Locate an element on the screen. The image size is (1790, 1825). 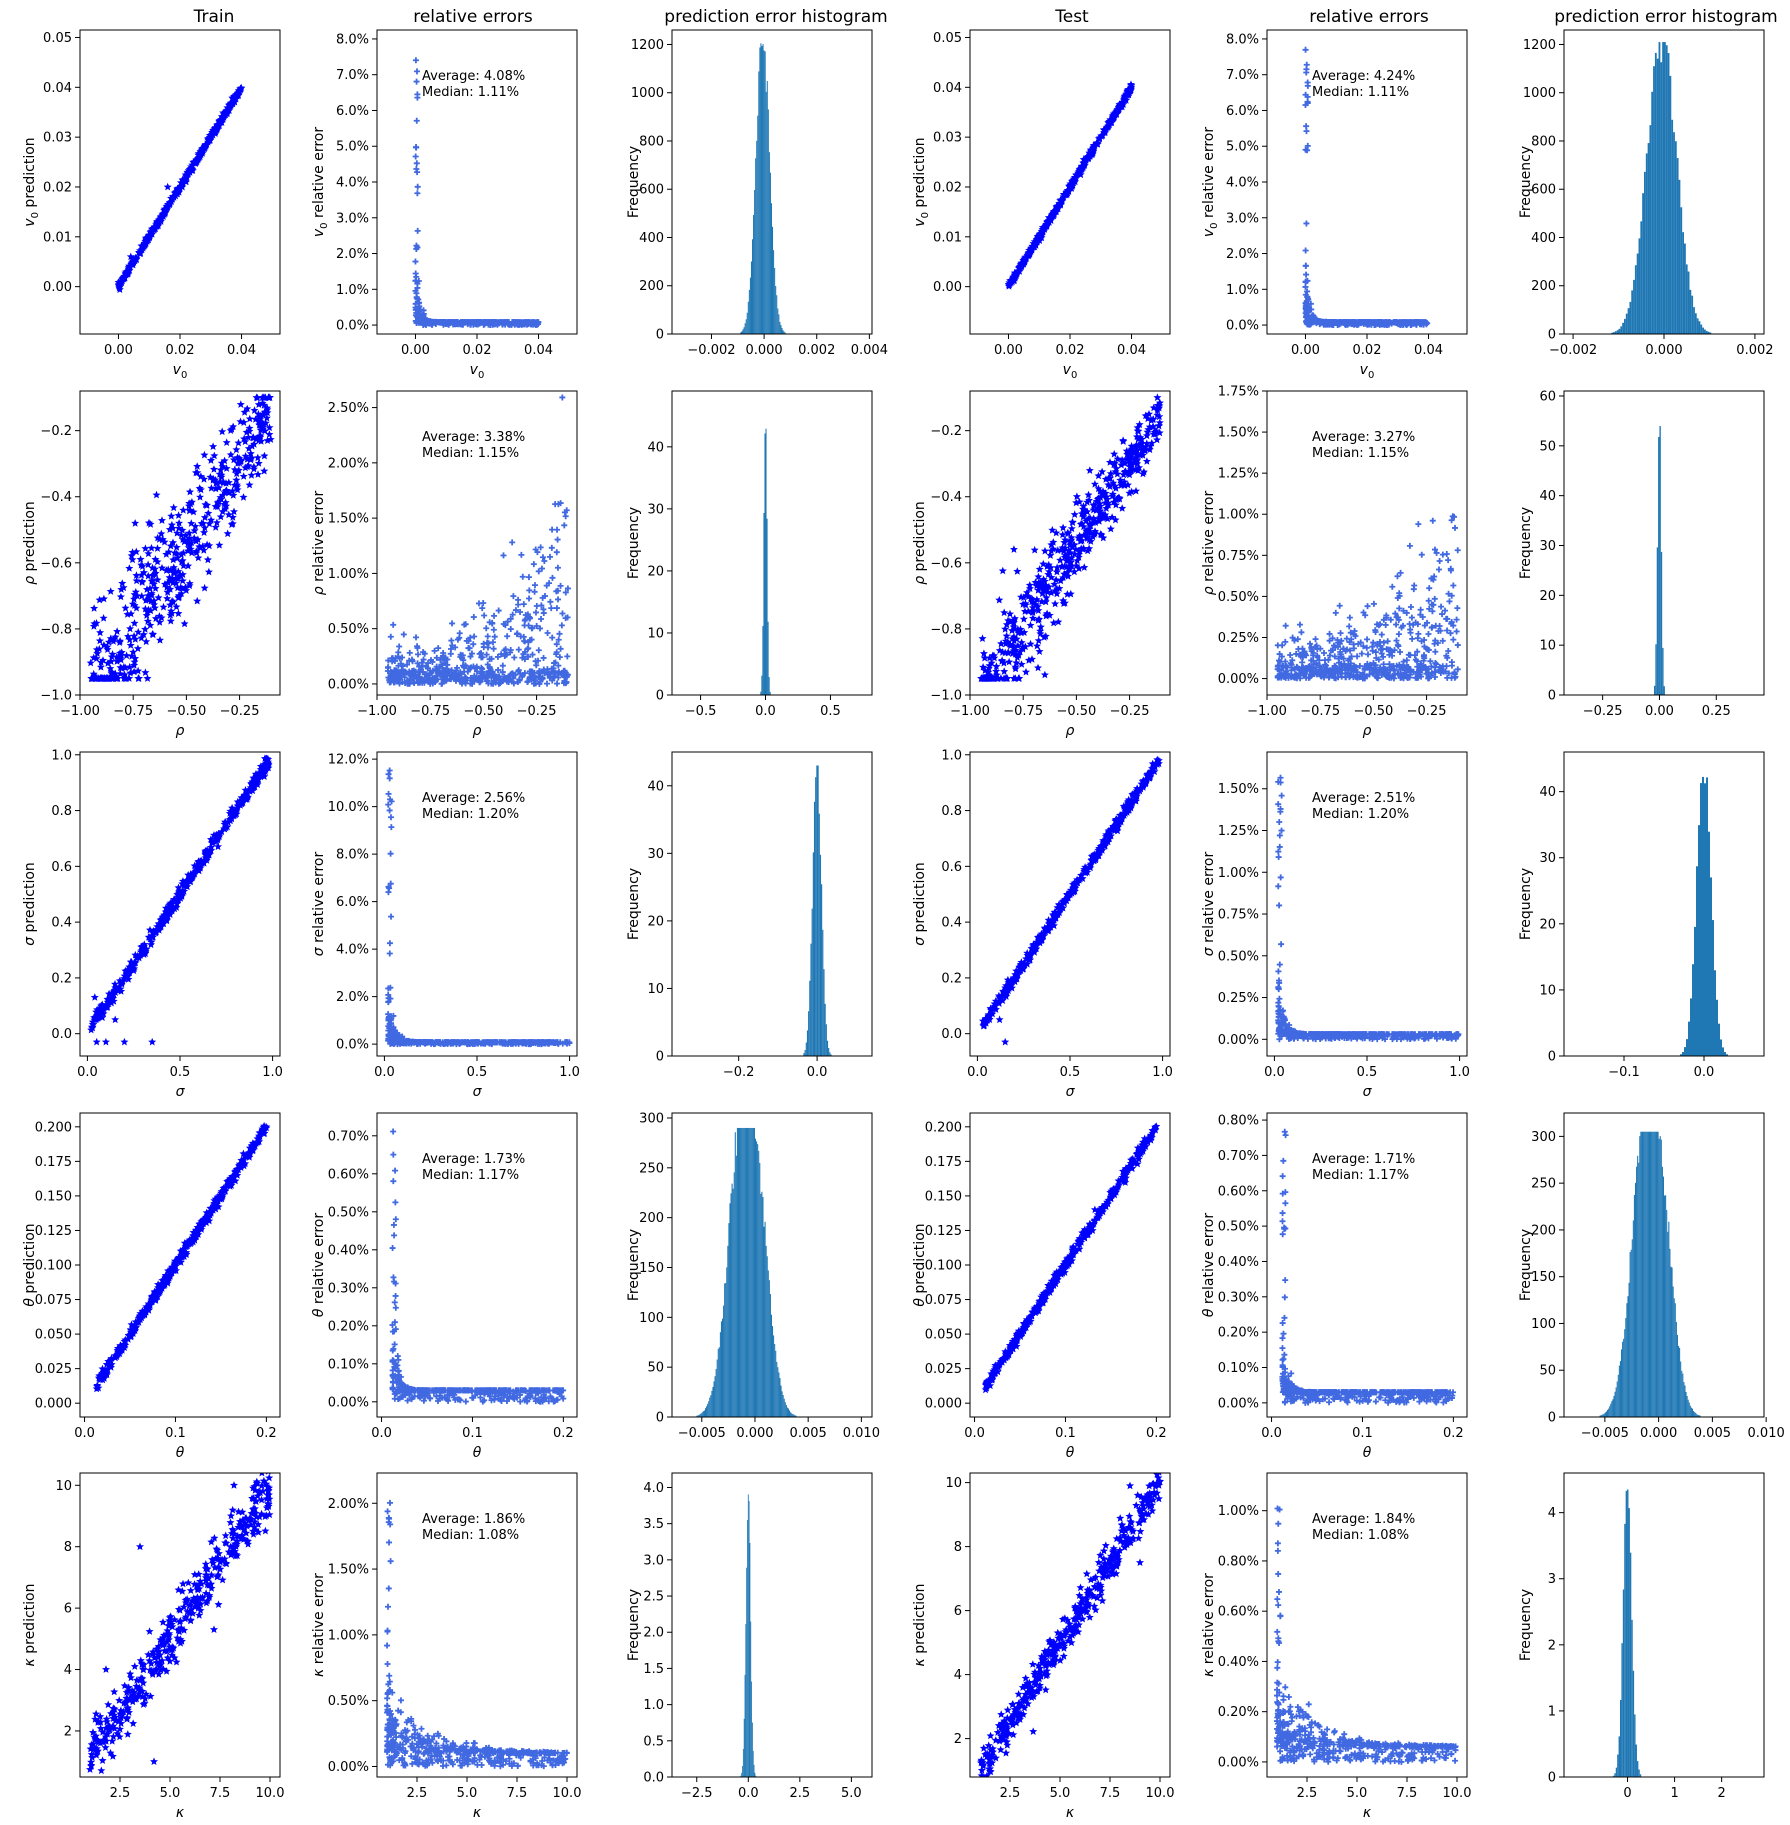
y-tick-label: 600 is located at coordinates (1543, 190).